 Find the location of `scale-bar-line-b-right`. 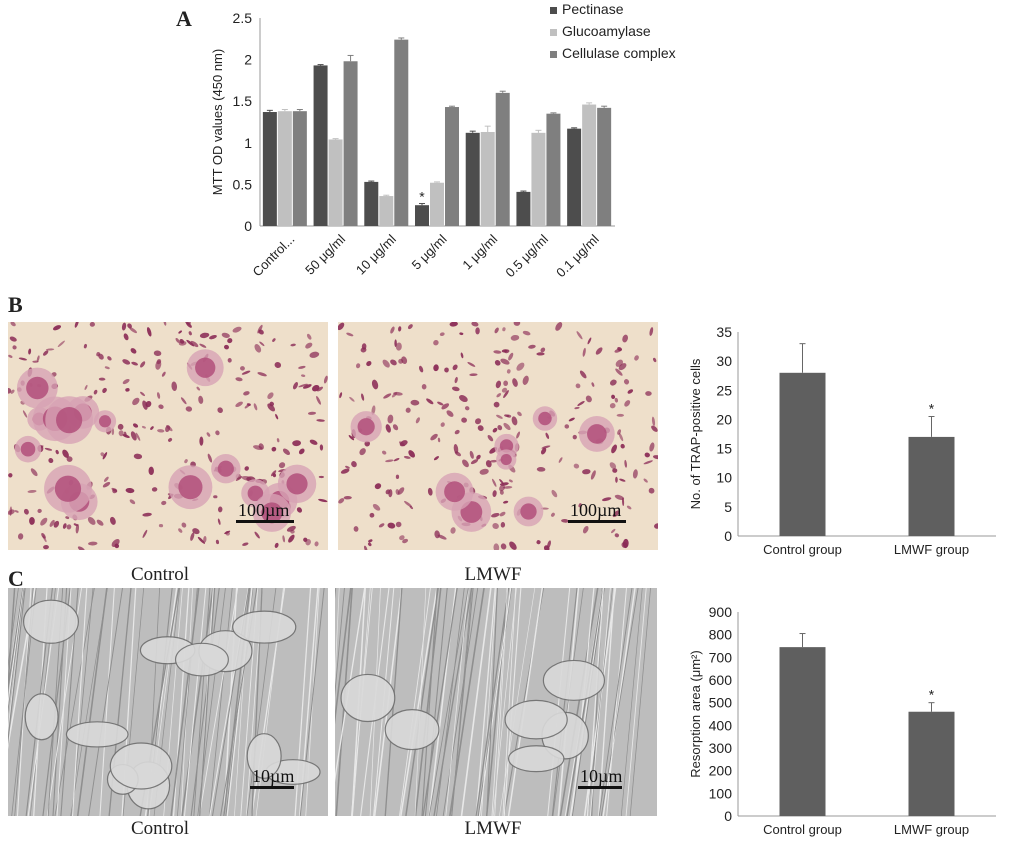

scale-bar-line-b-right is located at coordinates (597, 521).